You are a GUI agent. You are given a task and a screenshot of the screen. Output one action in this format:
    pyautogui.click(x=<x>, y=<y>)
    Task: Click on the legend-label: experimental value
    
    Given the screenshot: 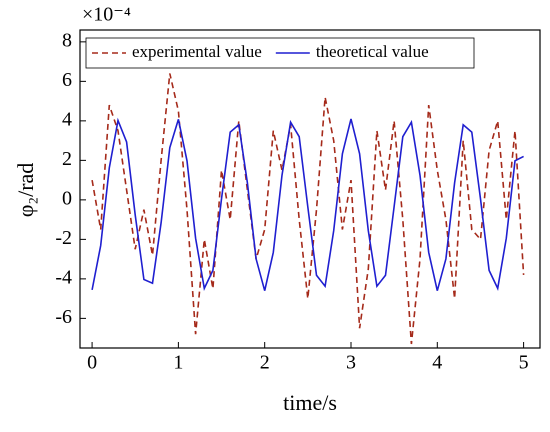 What is the action you would take?
    pyautogui.click(x=197, y=51)
    